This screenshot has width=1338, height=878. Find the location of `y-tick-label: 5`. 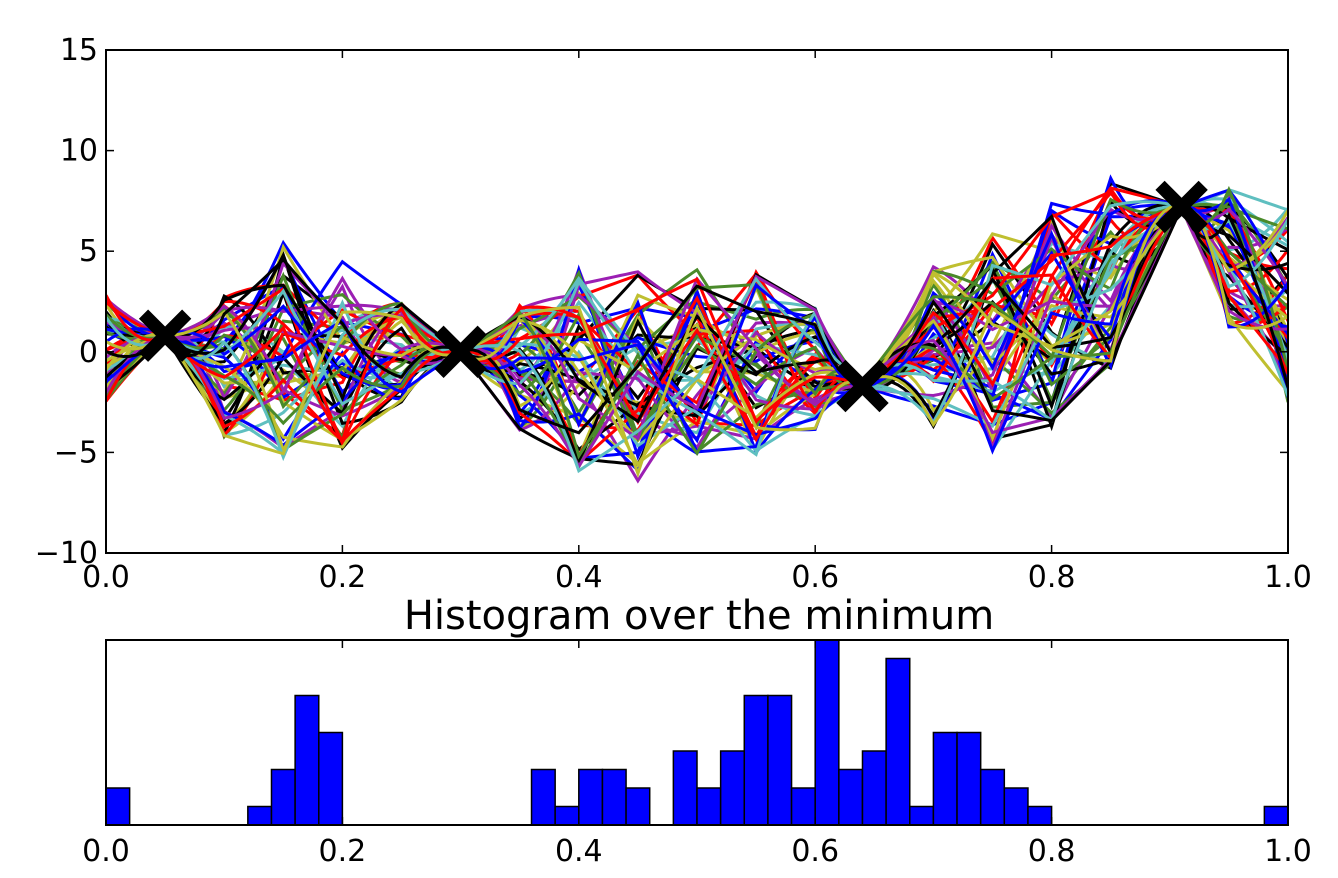

y-tick-label: 5 is located at coordinates (88, 251).